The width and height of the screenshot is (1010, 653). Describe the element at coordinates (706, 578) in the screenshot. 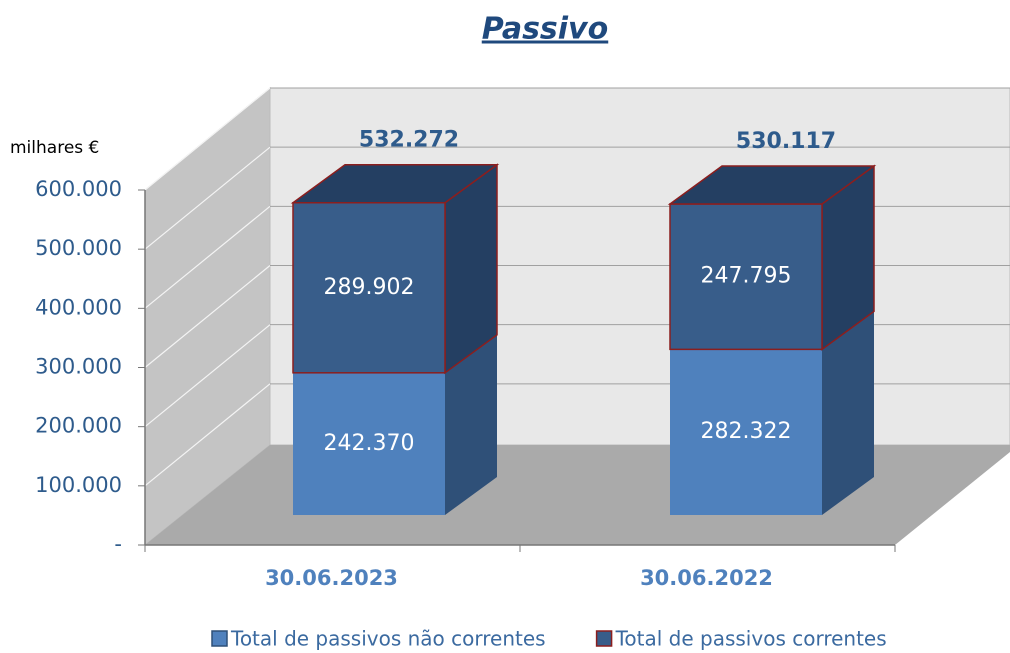

I see `x-tick-label: 30.06.2022` at that location.